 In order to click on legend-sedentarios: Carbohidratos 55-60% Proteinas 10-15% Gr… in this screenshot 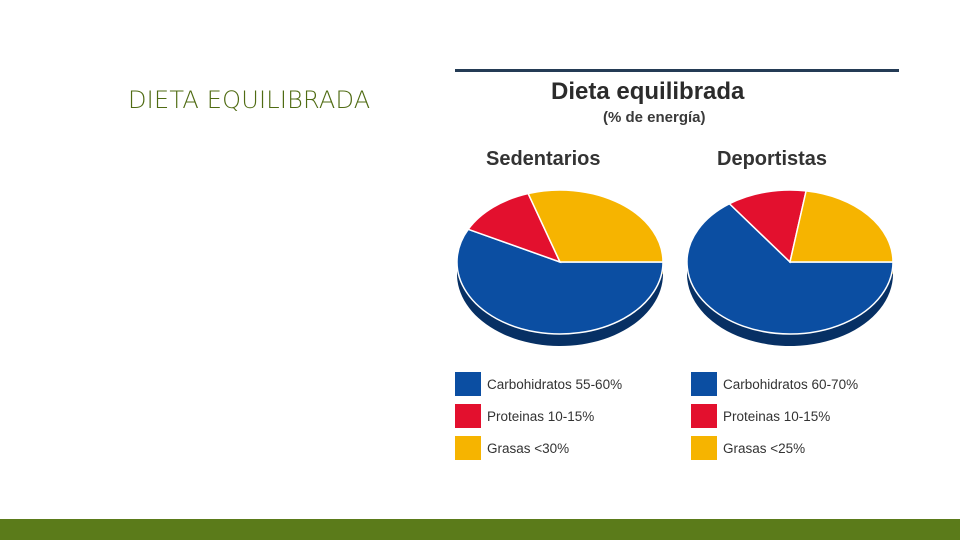, I will do `click(538, 416)`.